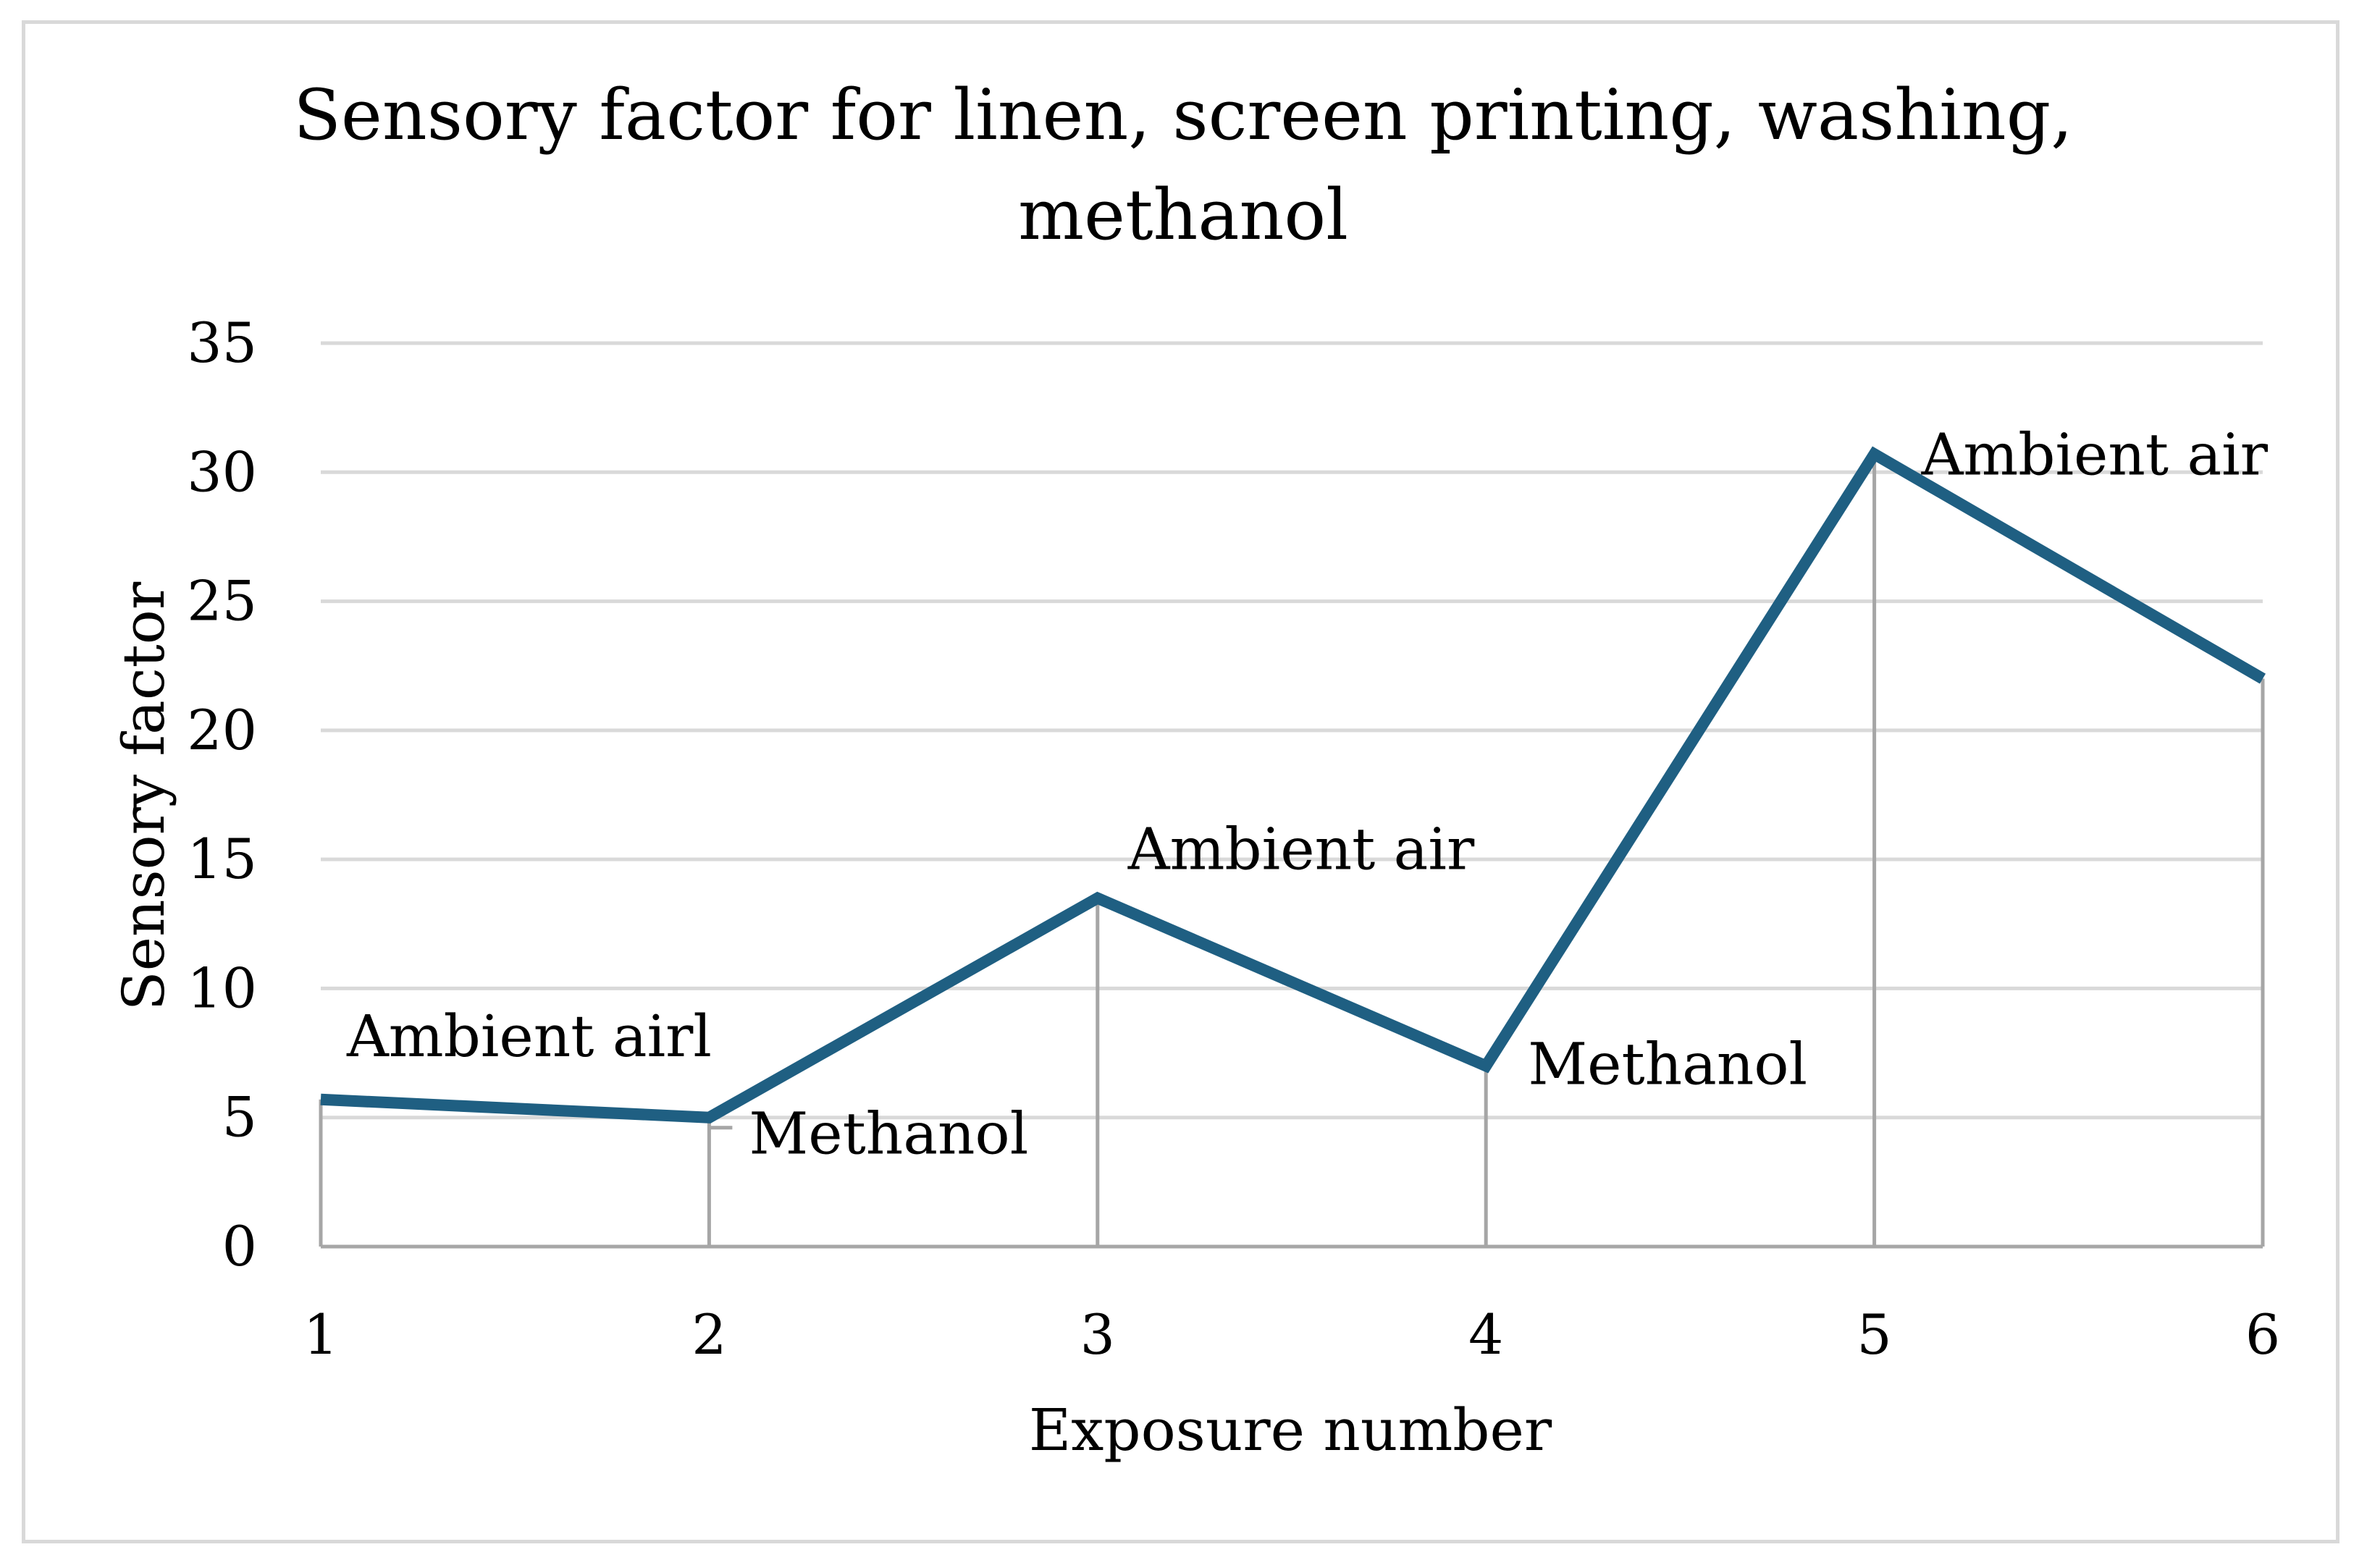  I want to click on y-axis-title: Sensory factor, so click(143, 796).